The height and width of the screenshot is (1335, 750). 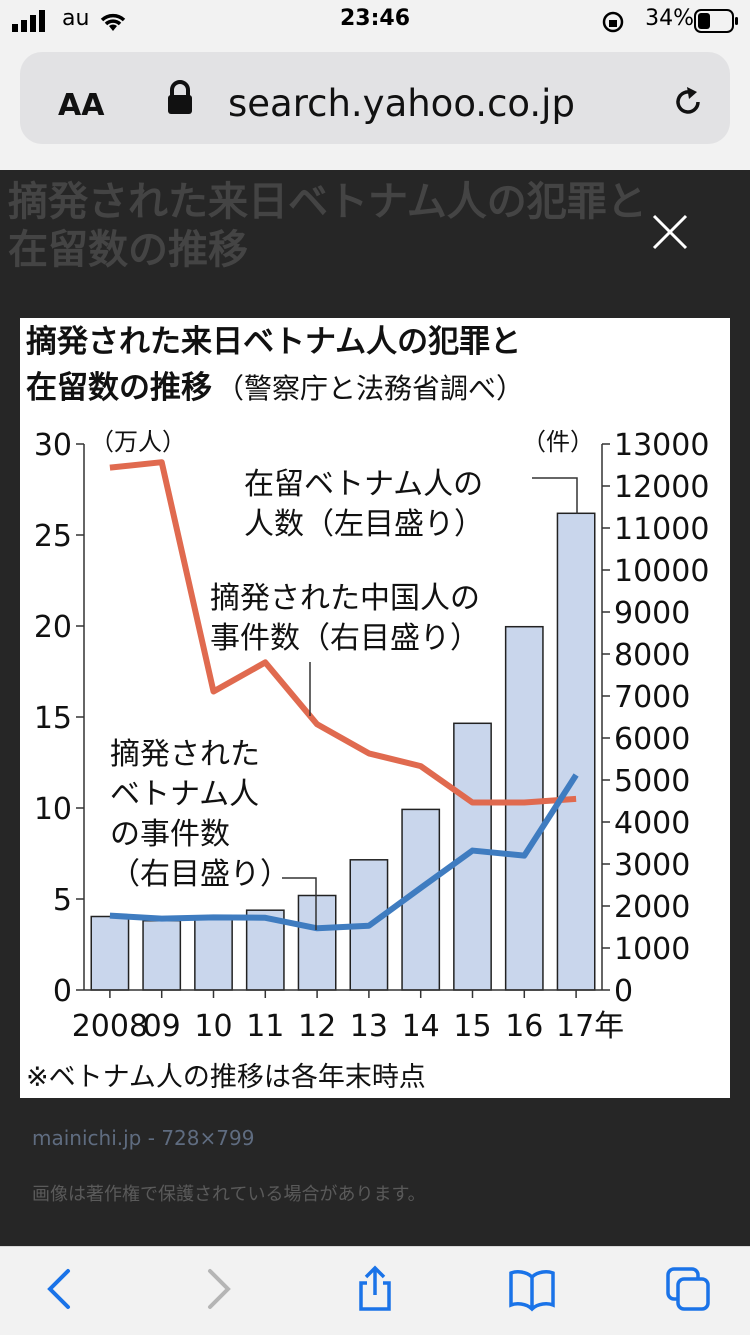 What do you see at coordinates (623, 991) in the screenshot?
I see `right-tick-label: 0` at bounding box center [623, 991].